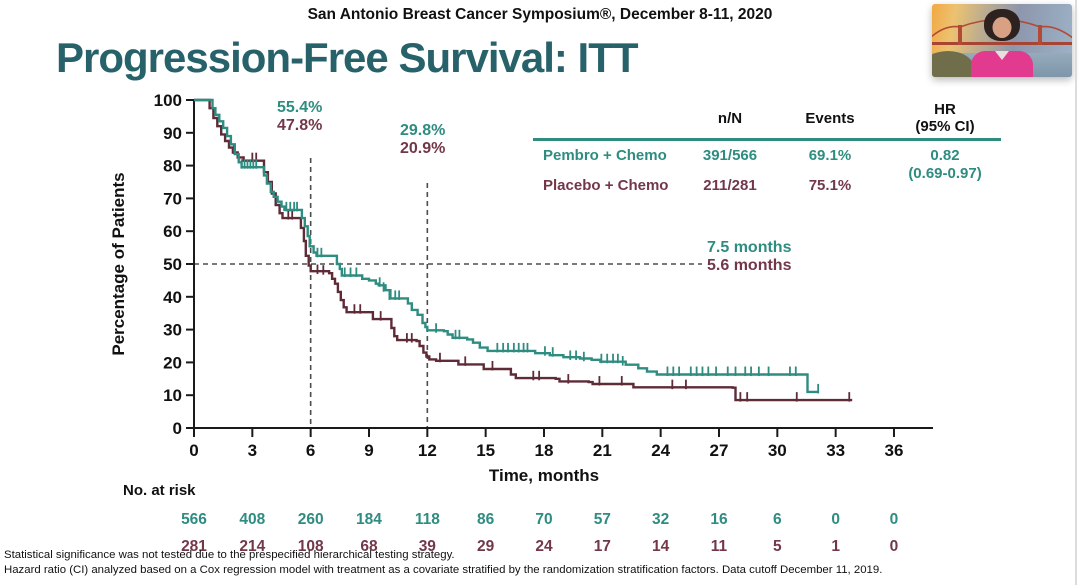 The image size is (1080, 585). I want to click on arm-label-pembro: Pembro + Chemo, so click(605, 155).